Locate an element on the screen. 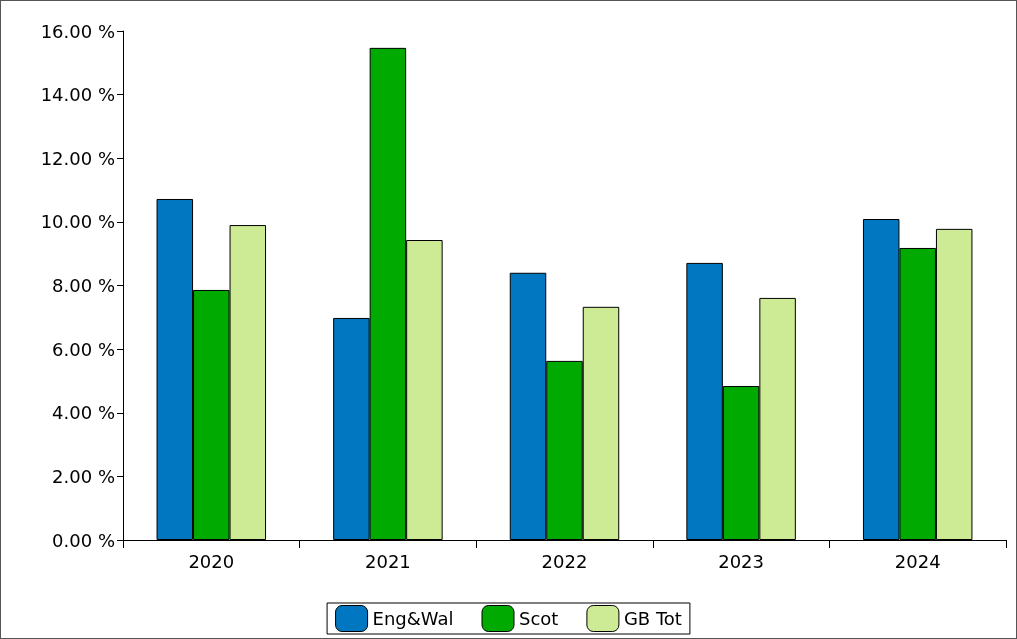  y-tick-label: 10.00 % is located at coordinates (77, 222).